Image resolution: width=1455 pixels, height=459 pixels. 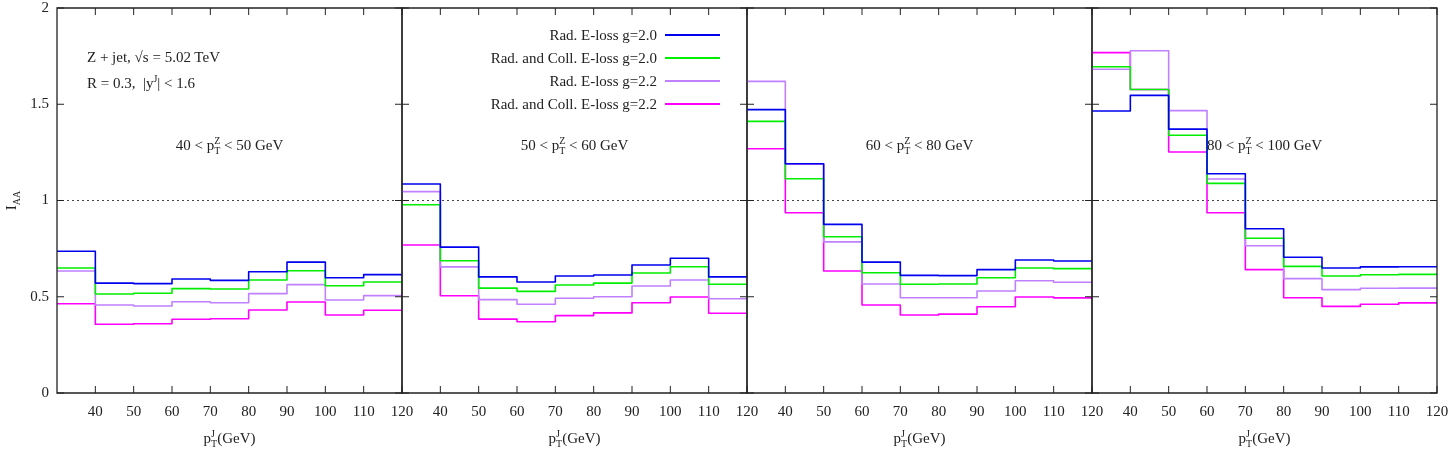 I want to click on y-tick-label: 1.5, so click(x=39, y=103).